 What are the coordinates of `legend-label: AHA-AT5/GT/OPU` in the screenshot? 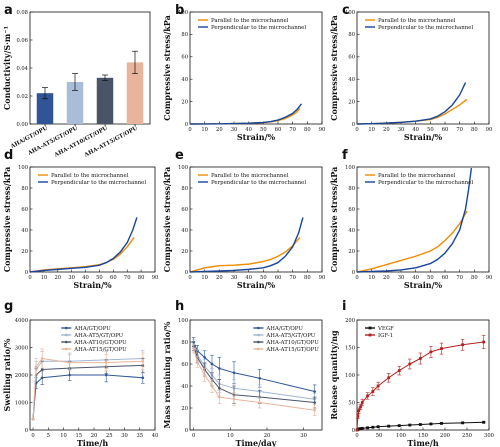 It's located at (98, 336).